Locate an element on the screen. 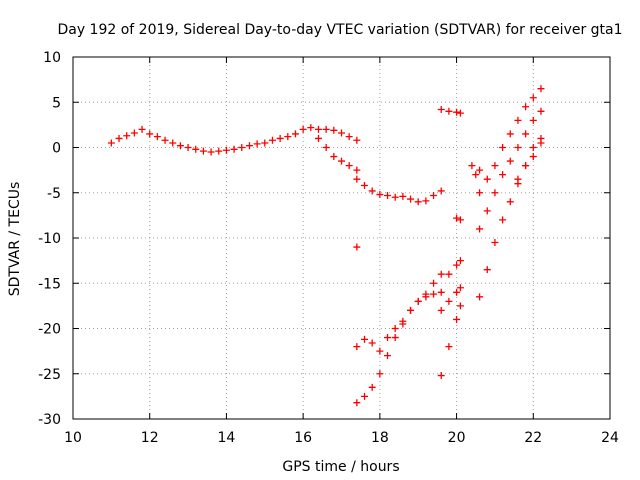  y-axis-label: SDTVAR / TECUs is located at coordinates (15, 239).